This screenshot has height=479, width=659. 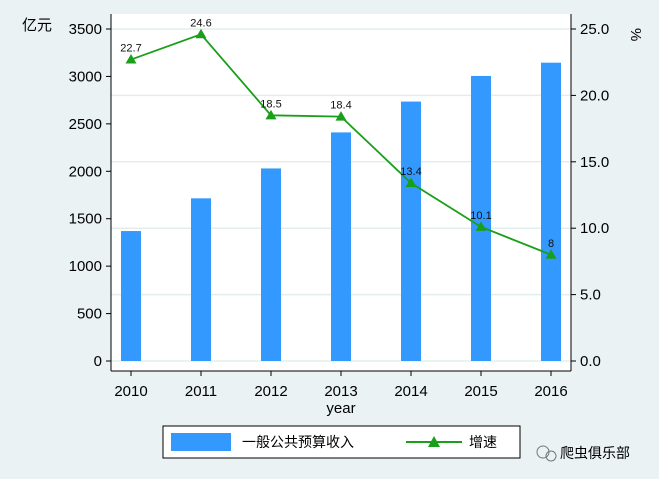 I want to click on y-right-tick-label: 10.0, so click(x=594, y=228).